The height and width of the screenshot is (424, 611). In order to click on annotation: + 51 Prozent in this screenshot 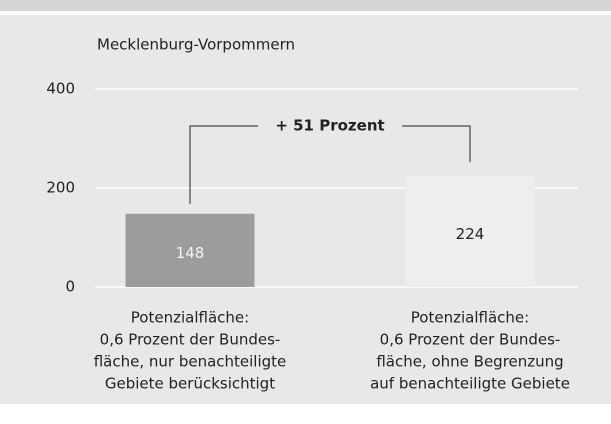, I will do `click(329, 126)`.